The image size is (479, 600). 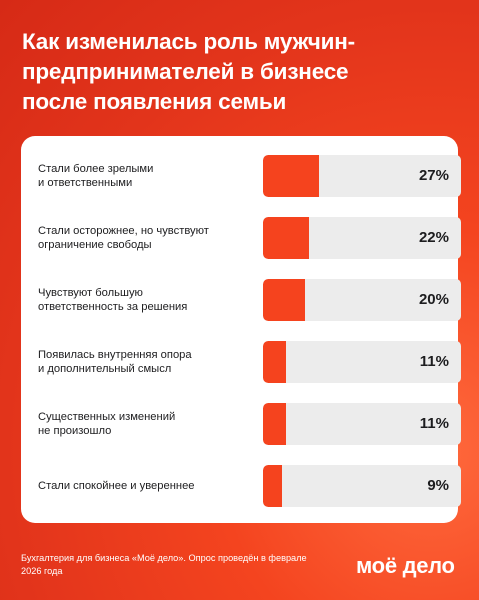 I want to click on bar-category-label: Существенных изменений не произошло, so click(x=153, y=424).